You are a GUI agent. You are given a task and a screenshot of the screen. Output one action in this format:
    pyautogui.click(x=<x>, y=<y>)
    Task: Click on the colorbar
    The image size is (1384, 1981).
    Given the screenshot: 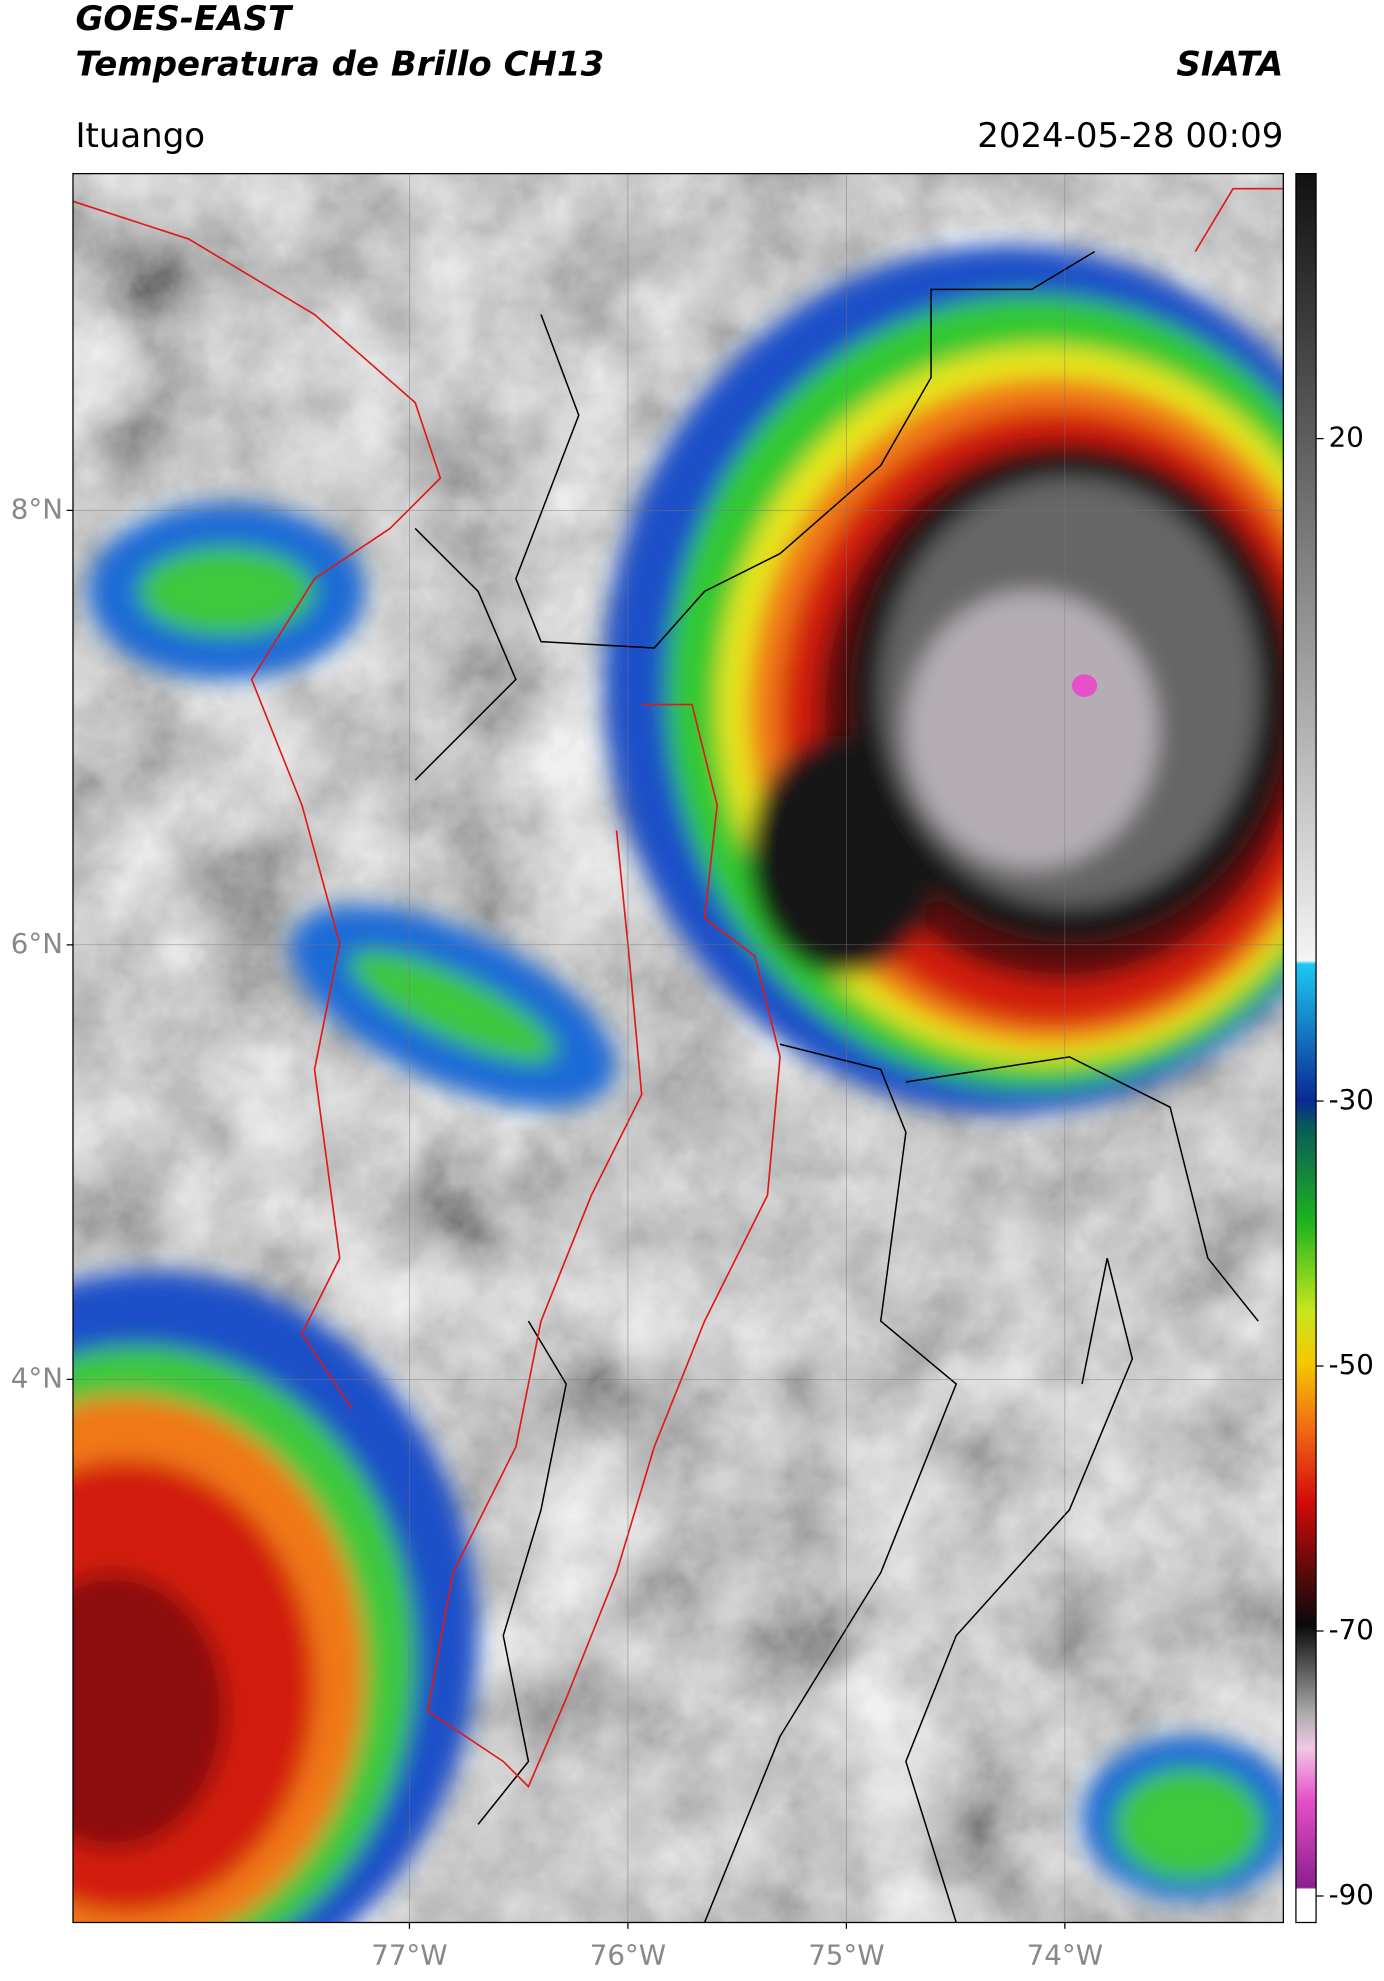 What is the action you would take?
    pyautogui.click(x=1306, y=1048)
    